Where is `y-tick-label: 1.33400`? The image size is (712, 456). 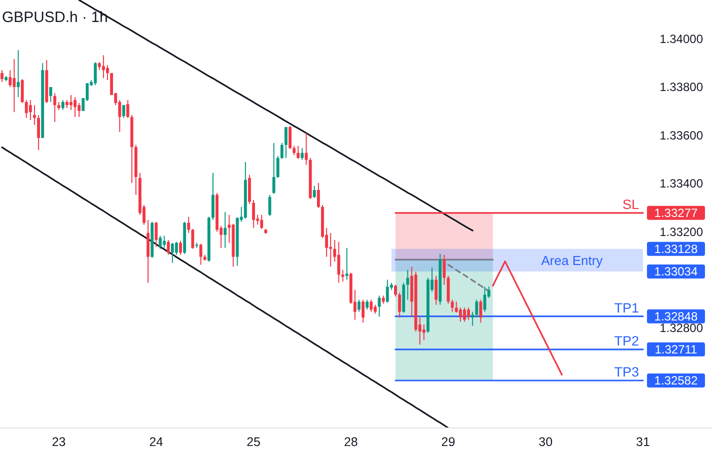
y-tick-label: 1.33400 is located at coordinates (682, 183).